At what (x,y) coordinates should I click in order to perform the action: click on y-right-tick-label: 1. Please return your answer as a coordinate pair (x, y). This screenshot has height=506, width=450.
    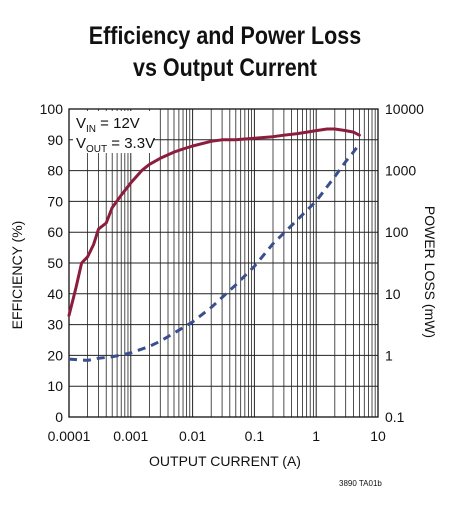
    Looking at the image, I should click on (389, 355).